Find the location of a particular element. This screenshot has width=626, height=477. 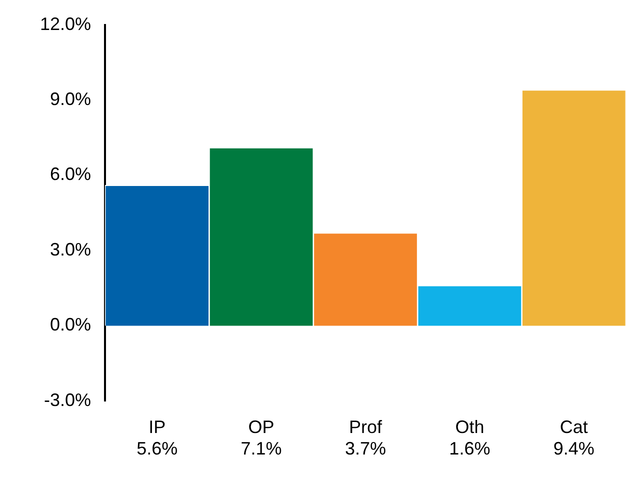

y-tick-label: 3.0% is located at coordinates (70, 249).